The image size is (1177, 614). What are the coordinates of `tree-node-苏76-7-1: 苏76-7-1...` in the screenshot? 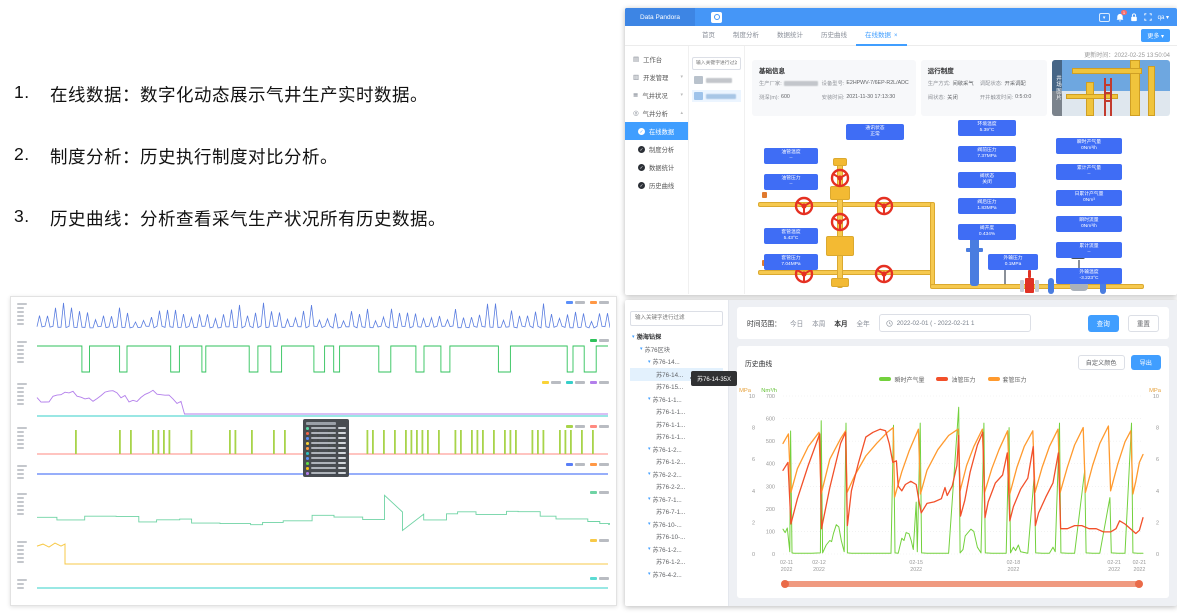 It's located at (671, 513).